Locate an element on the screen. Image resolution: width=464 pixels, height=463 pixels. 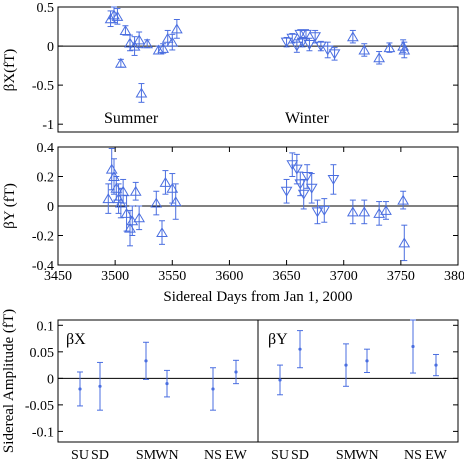
summer-annotation: Summer is located at coordinates (131, 118).